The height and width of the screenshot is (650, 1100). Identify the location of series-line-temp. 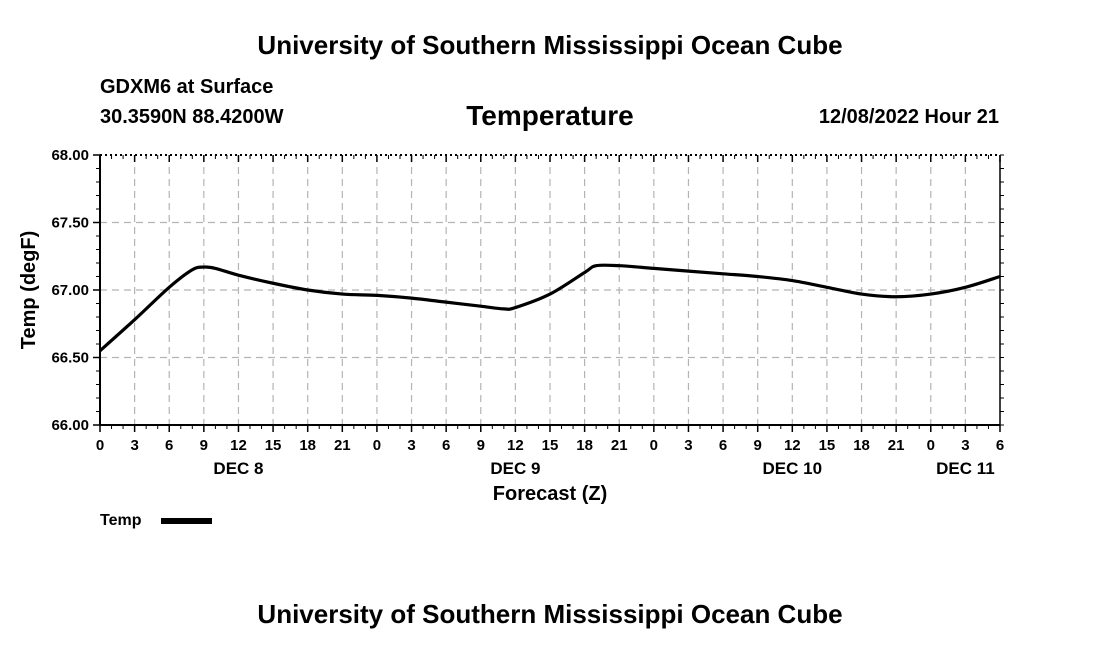
(549, 307).